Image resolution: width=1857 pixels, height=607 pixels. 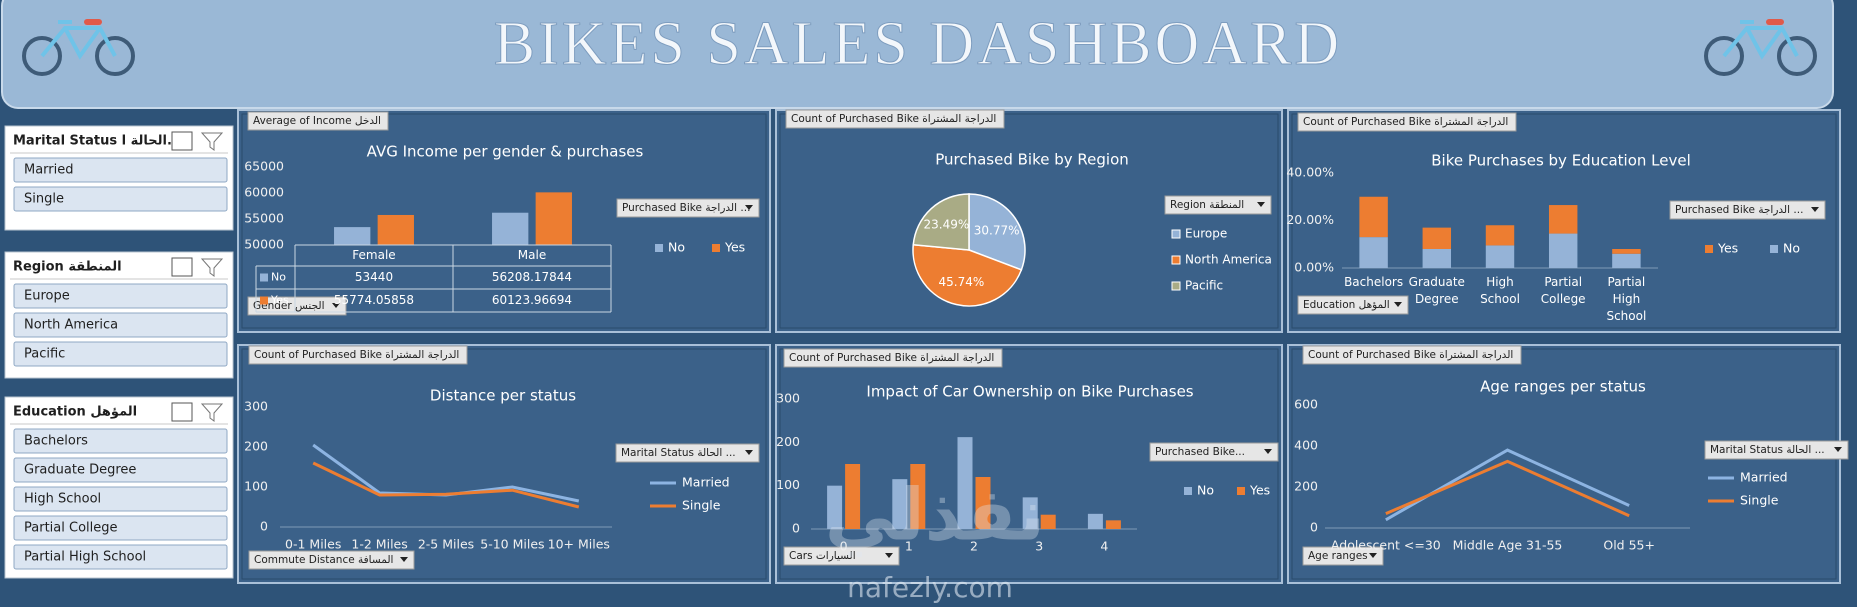 What do you see at coordinates (1032, 160) in the screenshot?
I see `chart-title: Purchased Bike by Region` at bounding box center [1032, 160].